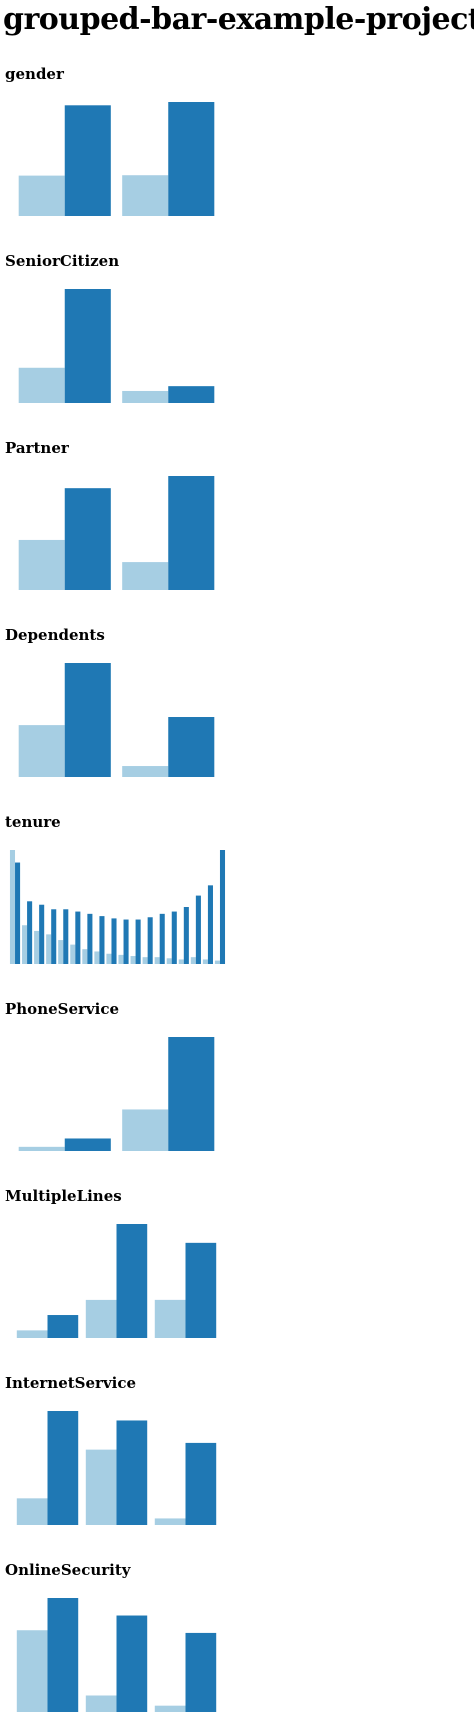 The image size is (474, 1728). What do you see at coordinates (55, 635) in the screenshot?
I see `chart-title-dependents: Dependents` at bounding box center [55, 635].